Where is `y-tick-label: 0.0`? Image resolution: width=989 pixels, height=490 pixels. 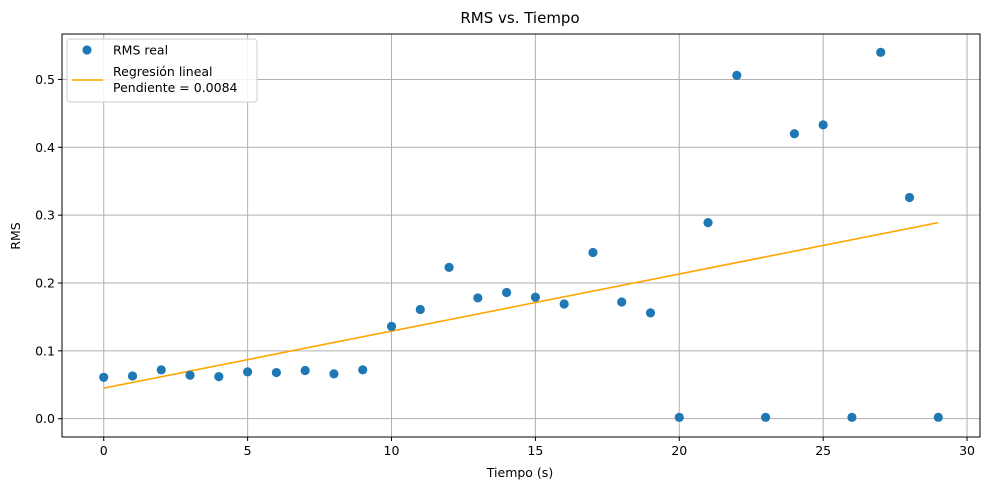 y-tick-label: 0.0 is located at coordinates (45, 418).